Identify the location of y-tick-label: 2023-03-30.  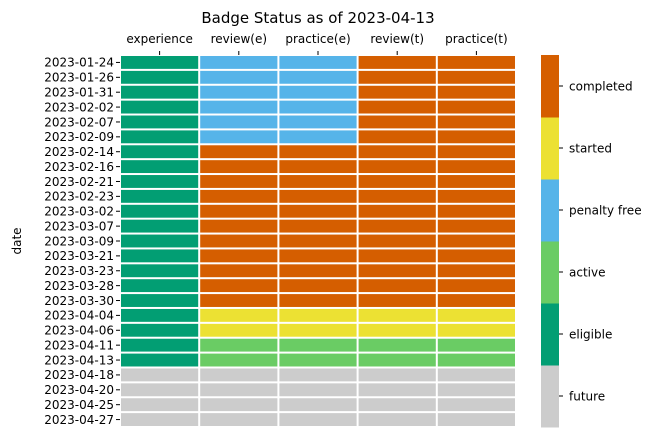
(79, 301).